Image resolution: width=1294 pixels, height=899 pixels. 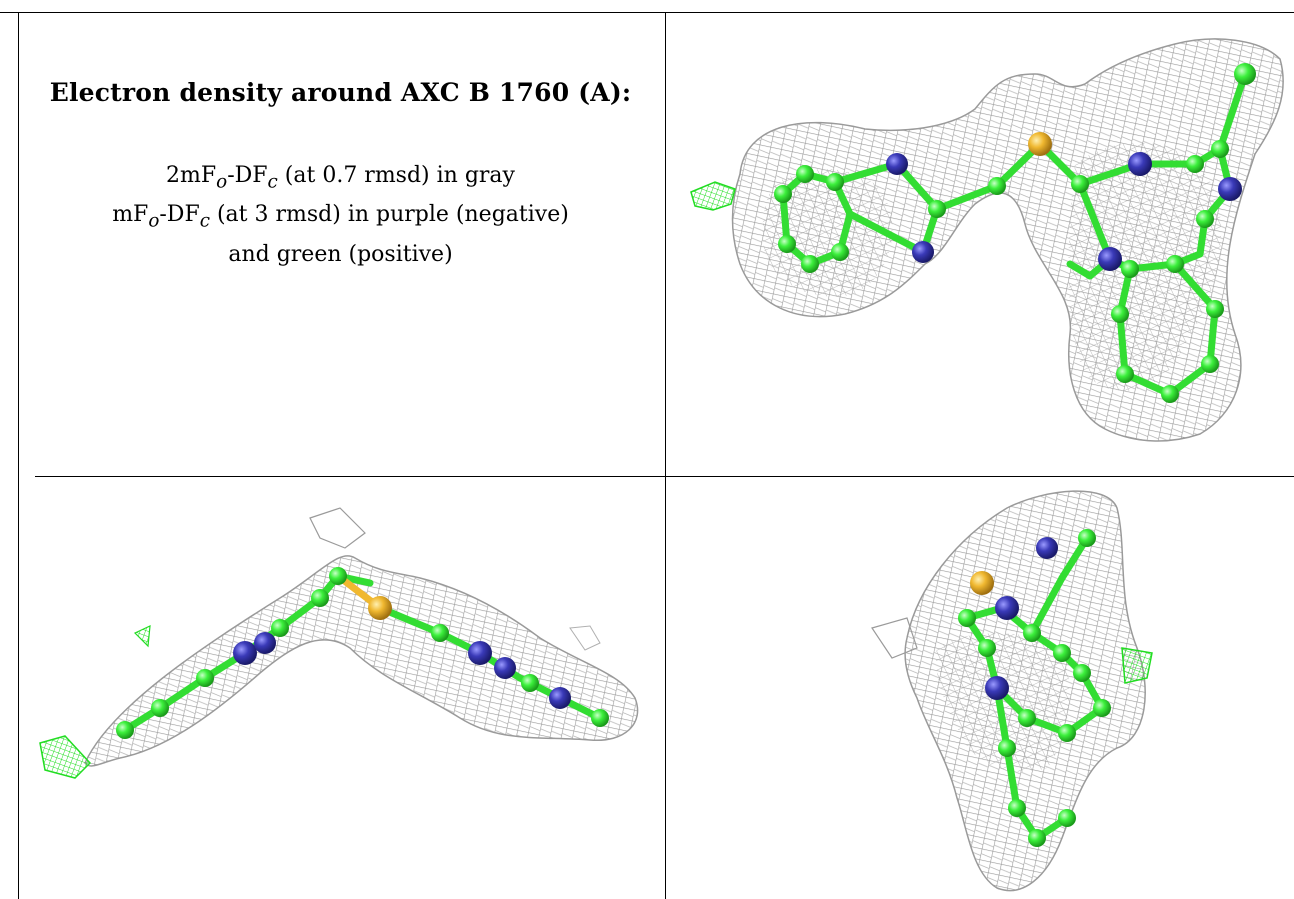 I want to click on caption-title: Electron density around AXC B 1760 (A):, so click(x=340, y=92).